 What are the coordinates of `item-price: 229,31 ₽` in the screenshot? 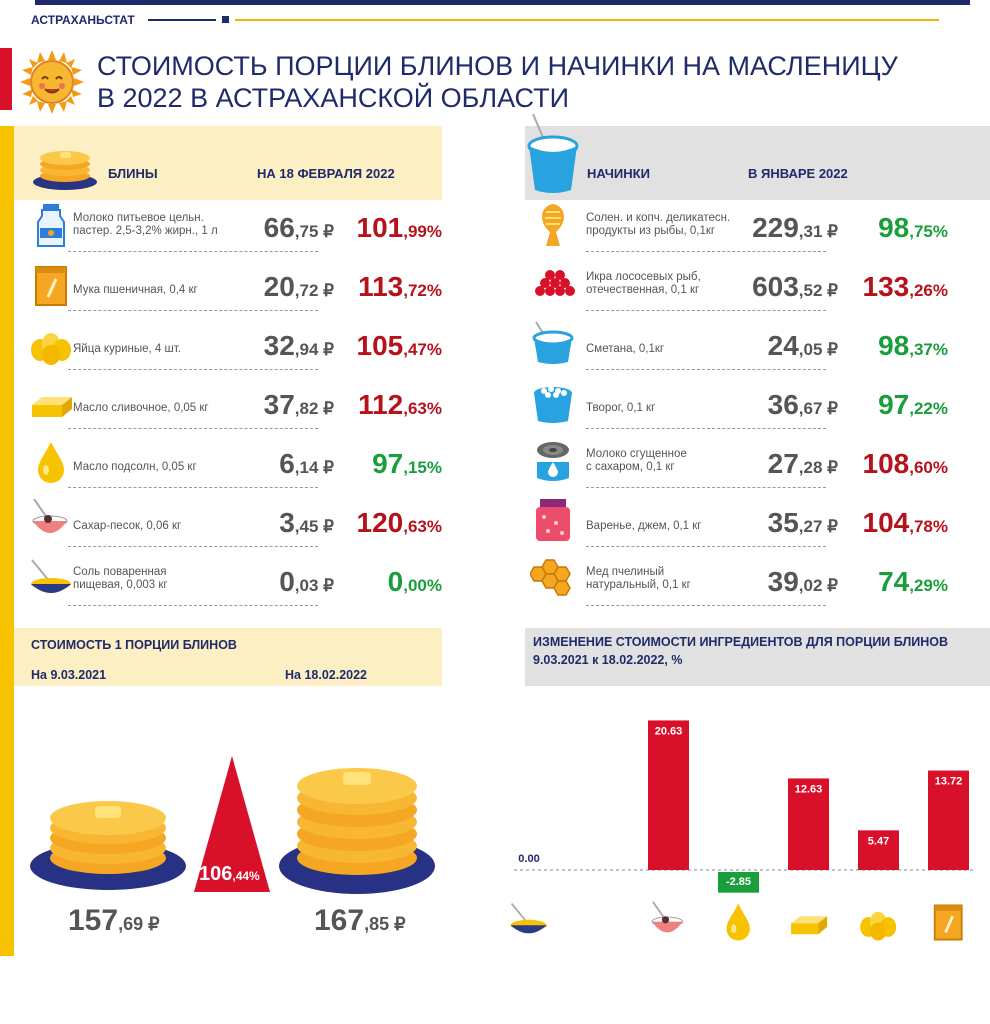 It's located at (795, 227).